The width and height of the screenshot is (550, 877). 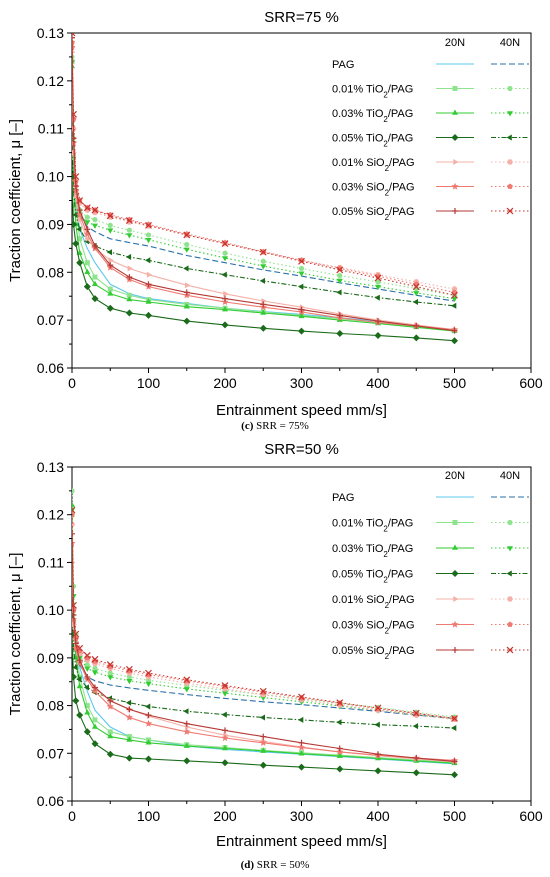 I want to click on legend-label: 0.05% SiO2/PAG, so click(x=373, y=214).